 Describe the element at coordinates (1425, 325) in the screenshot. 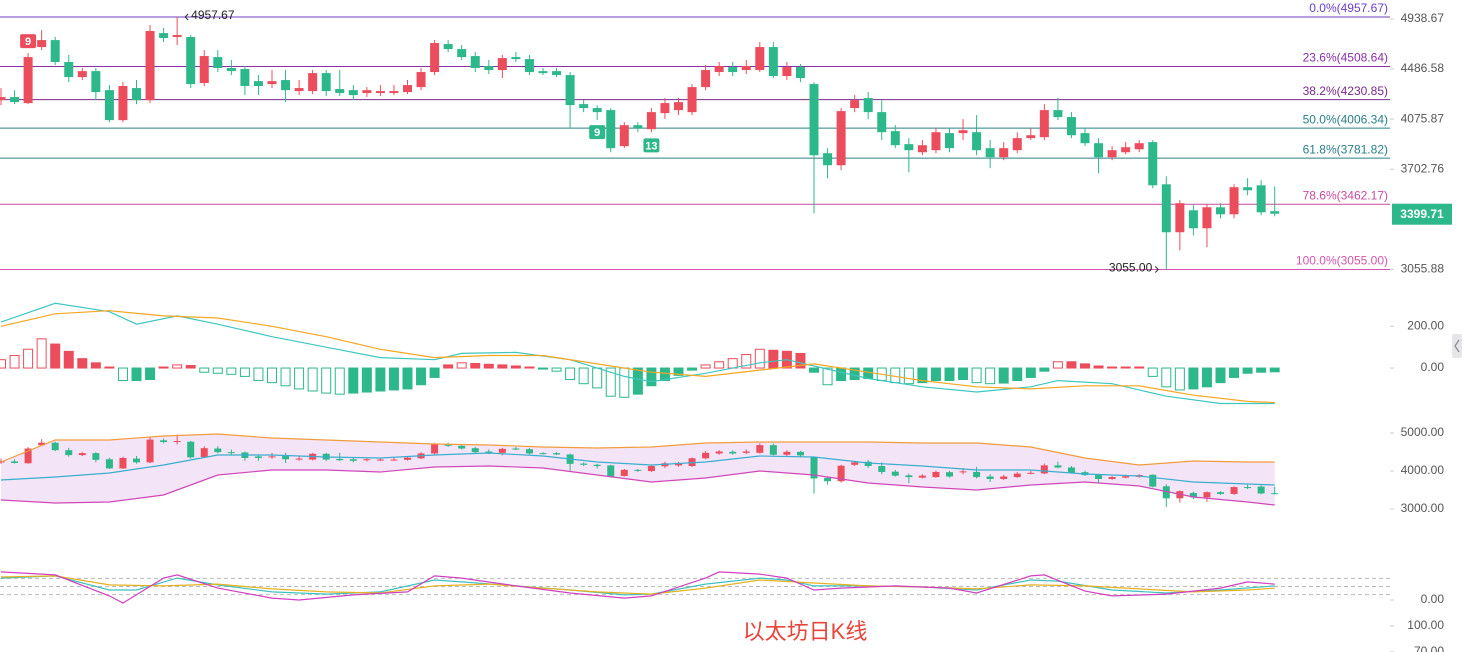

I see `y-tick-label: 200.00` at that location.